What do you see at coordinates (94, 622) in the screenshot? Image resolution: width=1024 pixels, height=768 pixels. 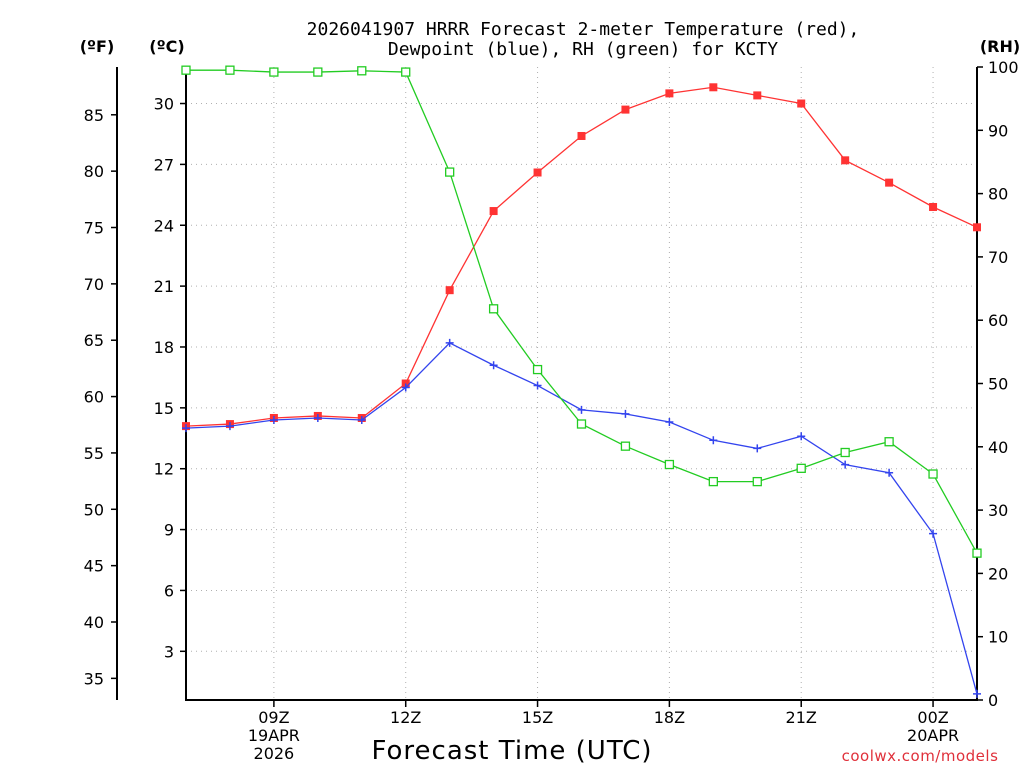 I see `f-tick-label: 40` at bounding box center [94, 622].